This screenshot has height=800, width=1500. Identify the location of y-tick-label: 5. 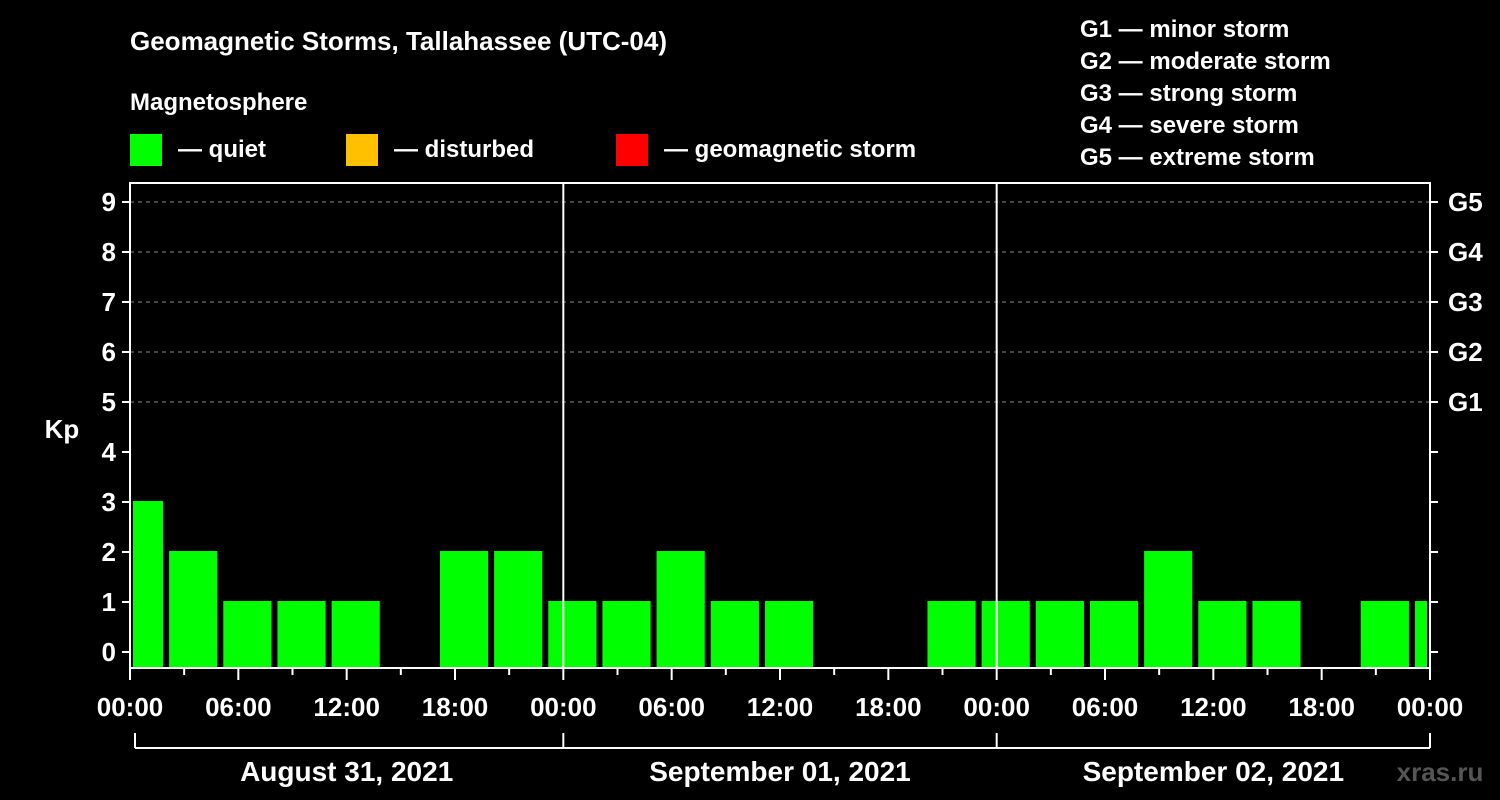
(109, 402).